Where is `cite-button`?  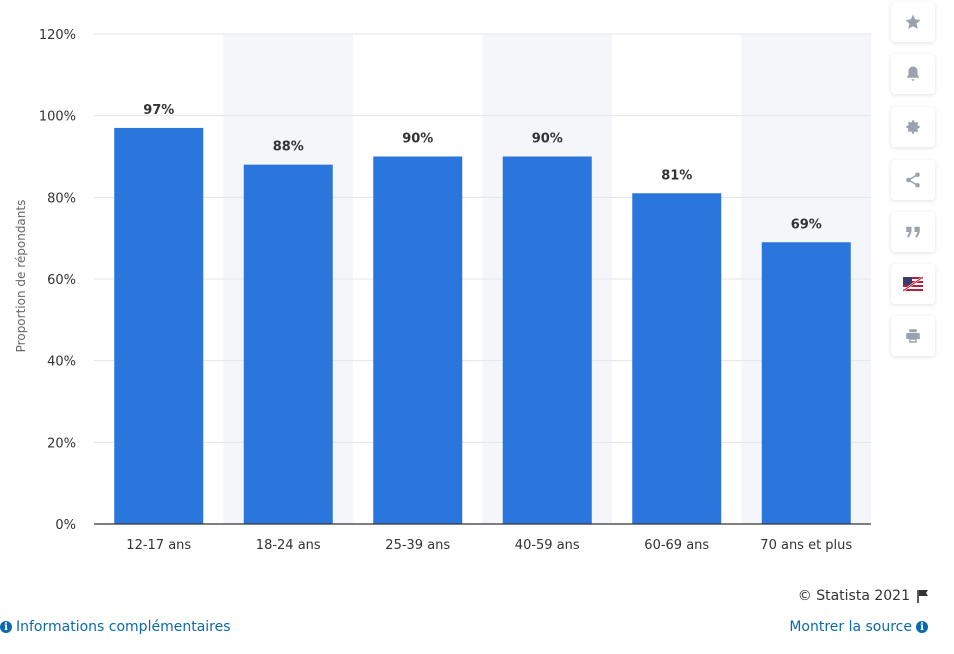 cite-button is located at coordinates (913, 232).